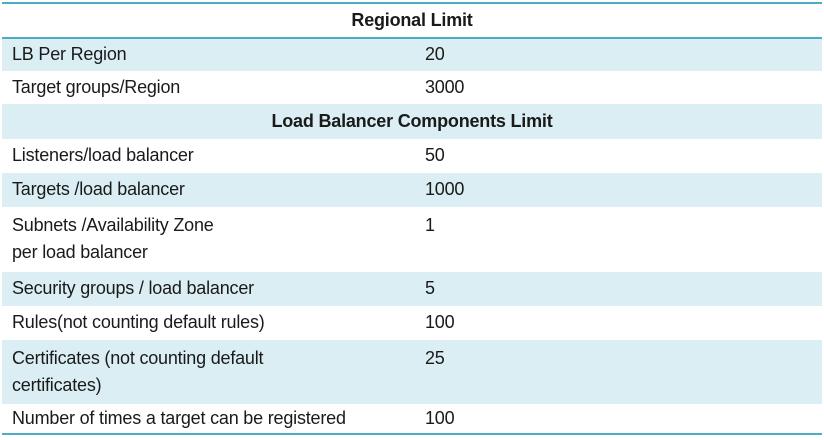 The height and width of the screenshot is (440, 824). Describe the element at coordinates (435, 155) in the screenshot. I see `limit-value: 50` at that location.